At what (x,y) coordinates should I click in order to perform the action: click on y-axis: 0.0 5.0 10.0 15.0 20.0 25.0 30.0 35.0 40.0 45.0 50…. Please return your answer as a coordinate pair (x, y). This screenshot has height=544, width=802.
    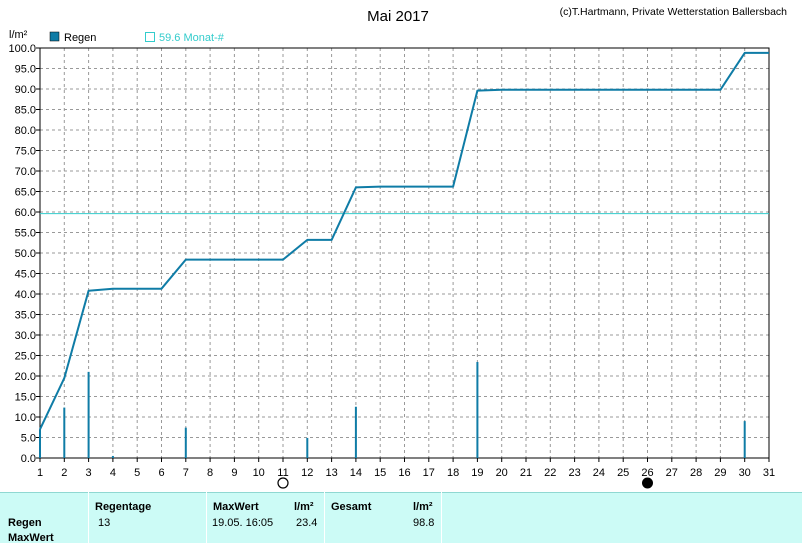
    Looking at the image, I should click on (24, 254).